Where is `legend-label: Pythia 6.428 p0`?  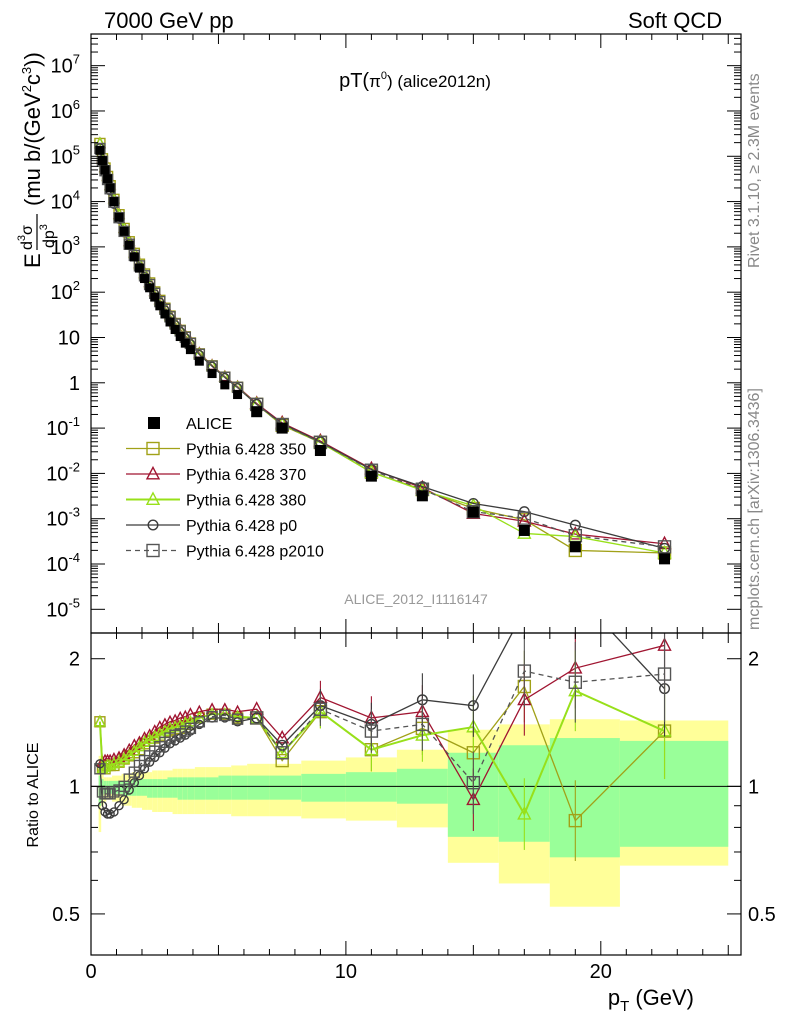
legend-label: Pythia 6.428 p0 is located at coordinates (241, 526).